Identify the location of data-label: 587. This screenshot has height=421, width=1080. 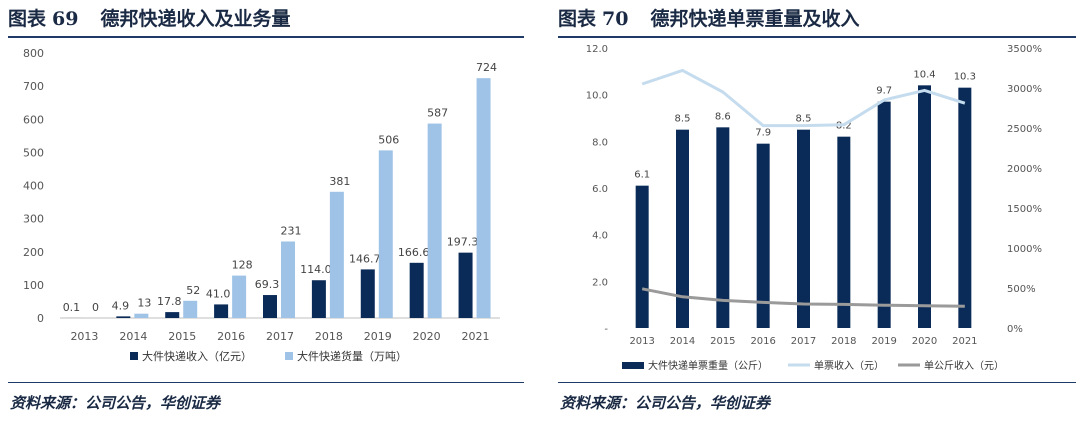
(437, 113).